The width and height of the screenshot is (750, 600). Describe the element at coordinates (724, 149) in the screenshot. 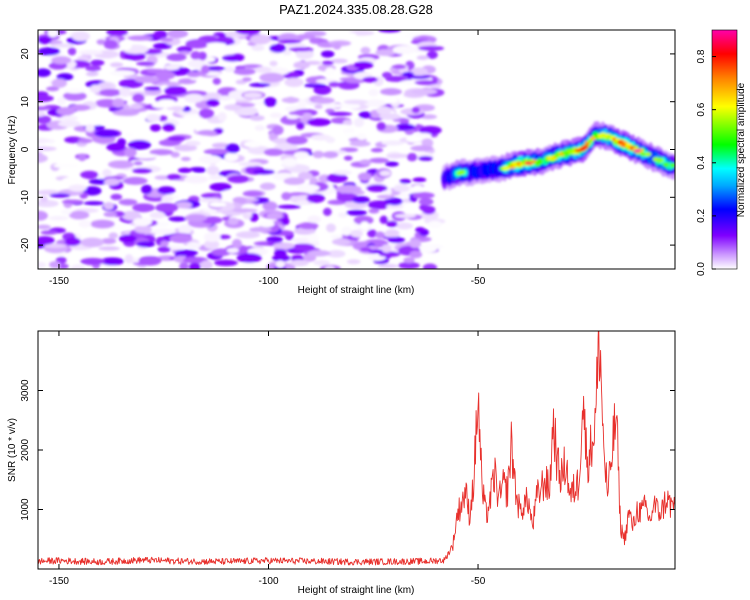

I see `colorbar-gradient` at that location.